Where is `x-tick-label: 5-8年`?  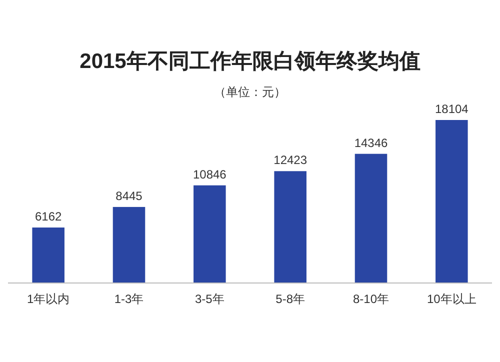 x-tick-label: 5-8年 is located at coordinates (291, 299).